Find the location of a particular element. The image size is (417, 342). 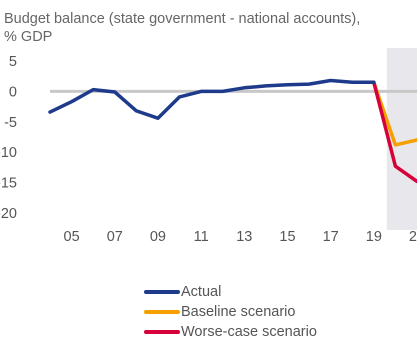

series-line-worse-case-scenario is located at coordinates (394, 132).